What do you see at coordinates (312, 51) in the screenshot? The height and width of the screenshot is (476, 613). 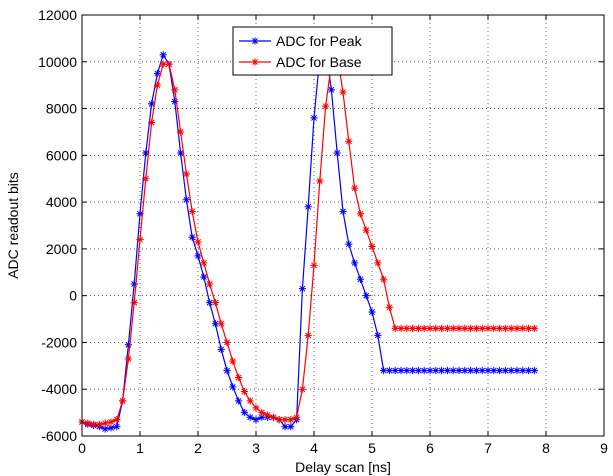 I see `legend-box` at bounding box center [312, 51].